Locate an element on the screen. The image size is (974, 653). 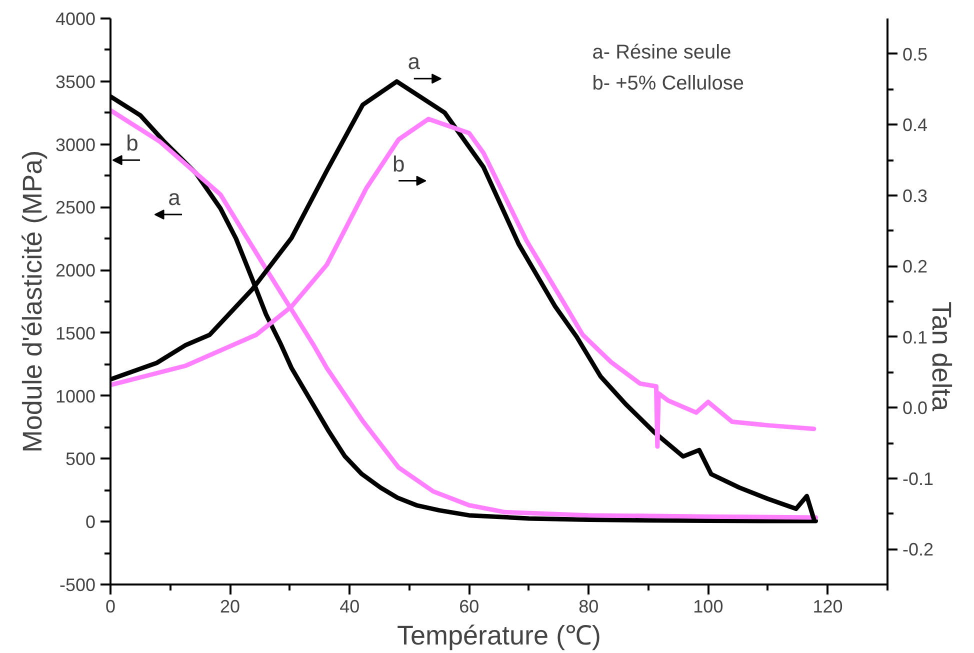
y-tick-label: 1000 is located at coordinates (75, 396).